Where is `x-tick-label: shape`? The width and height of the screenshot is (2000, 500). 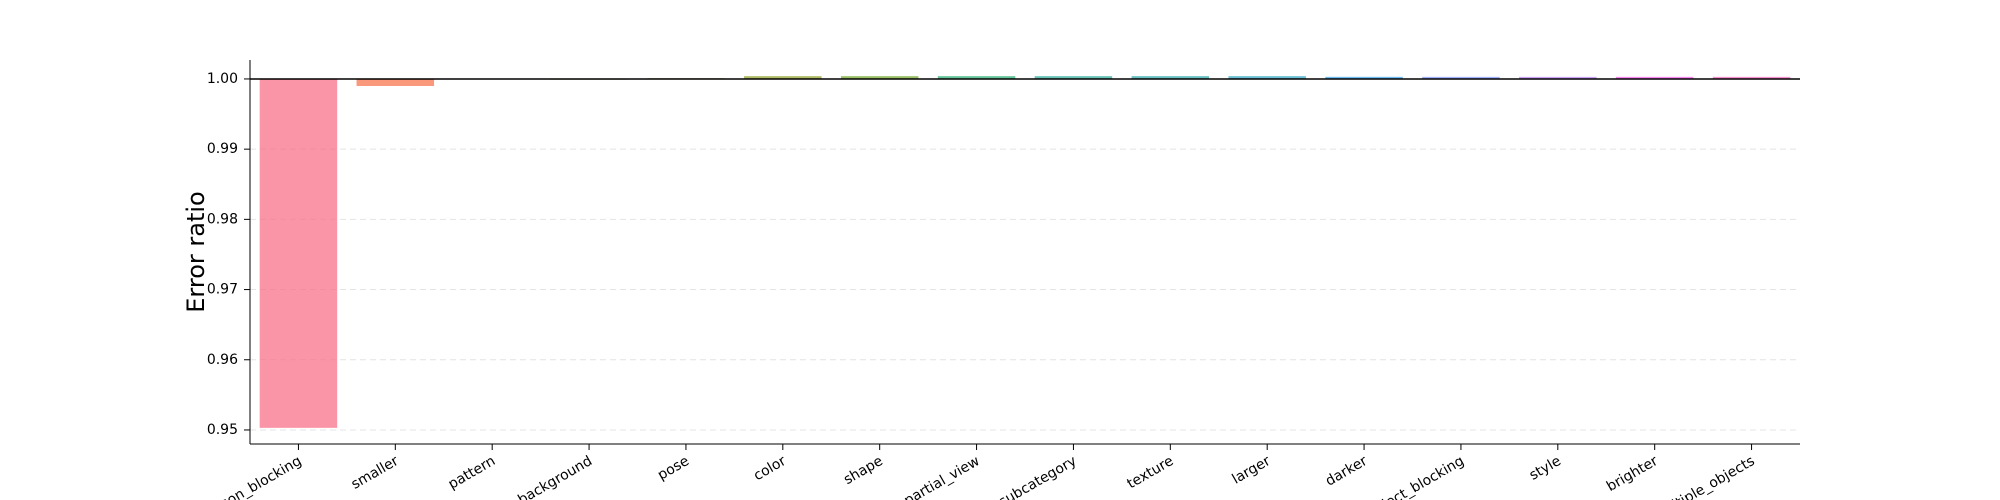
x-tick-label: shape is located at coordinates (863, 470).